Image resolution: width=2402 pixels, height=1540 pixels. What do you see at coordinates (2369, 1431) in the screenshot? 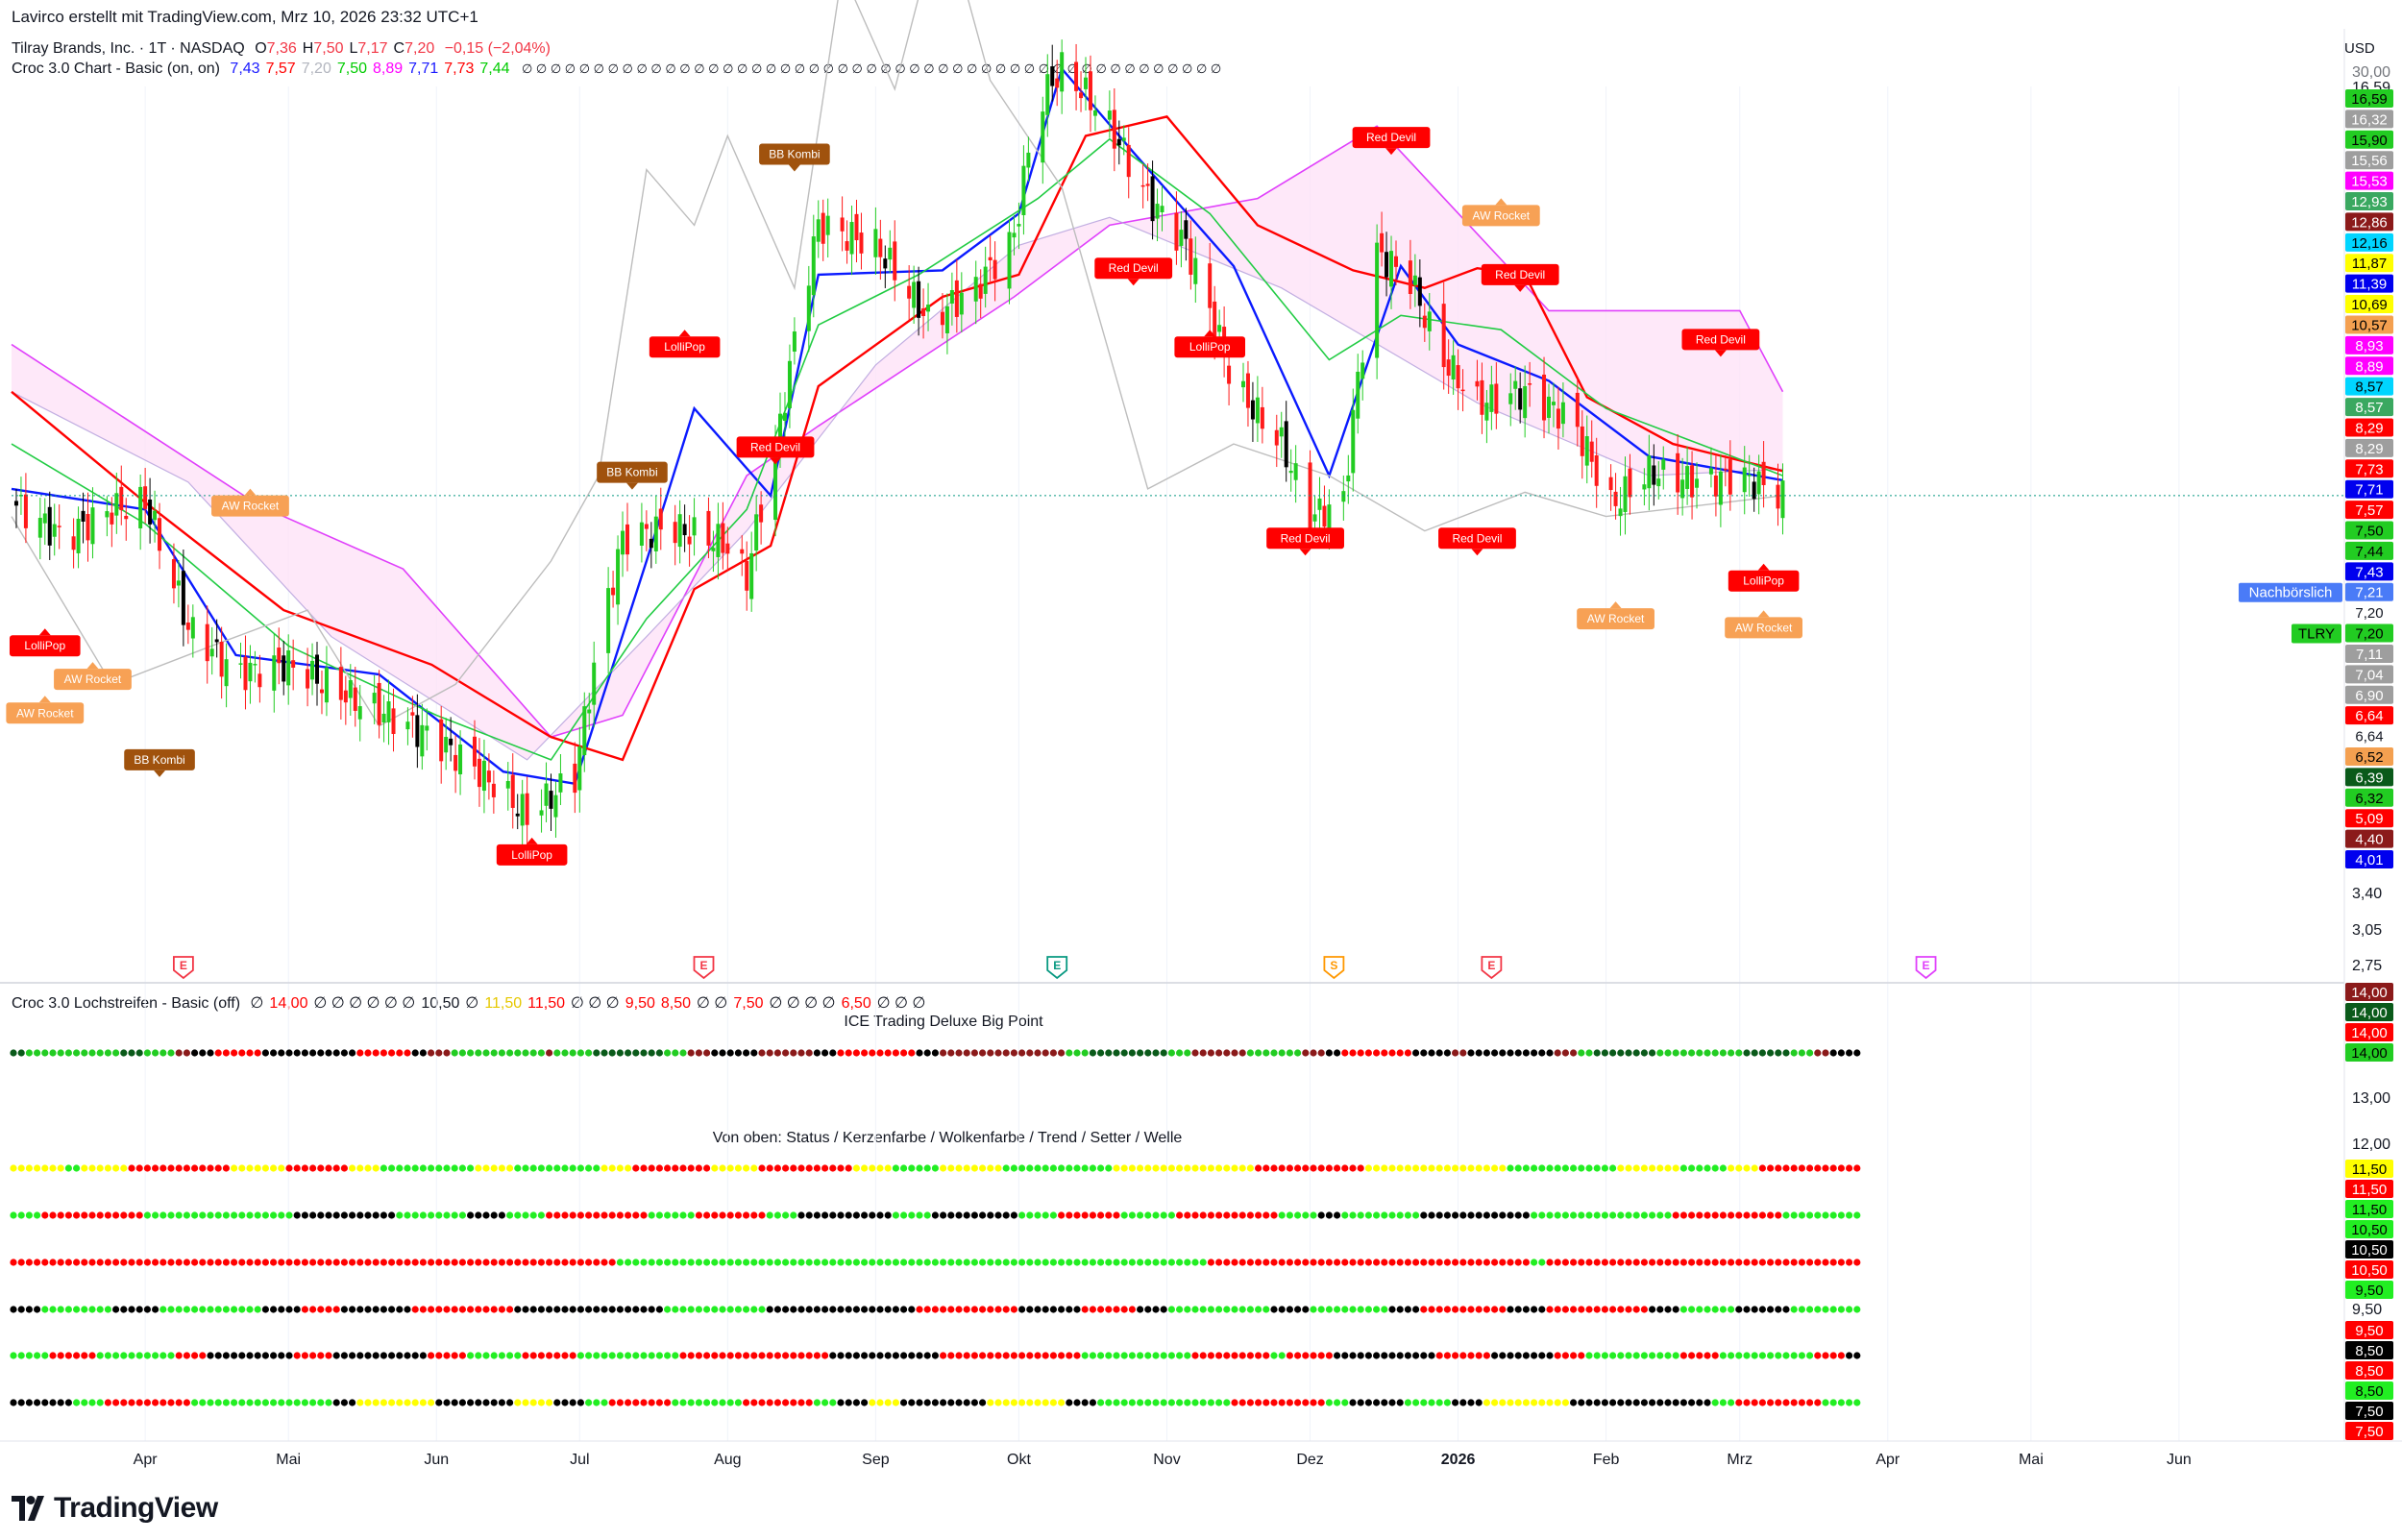
I see `lower-badge-bottom: 7,50` at bounding box center [2369, 1431].